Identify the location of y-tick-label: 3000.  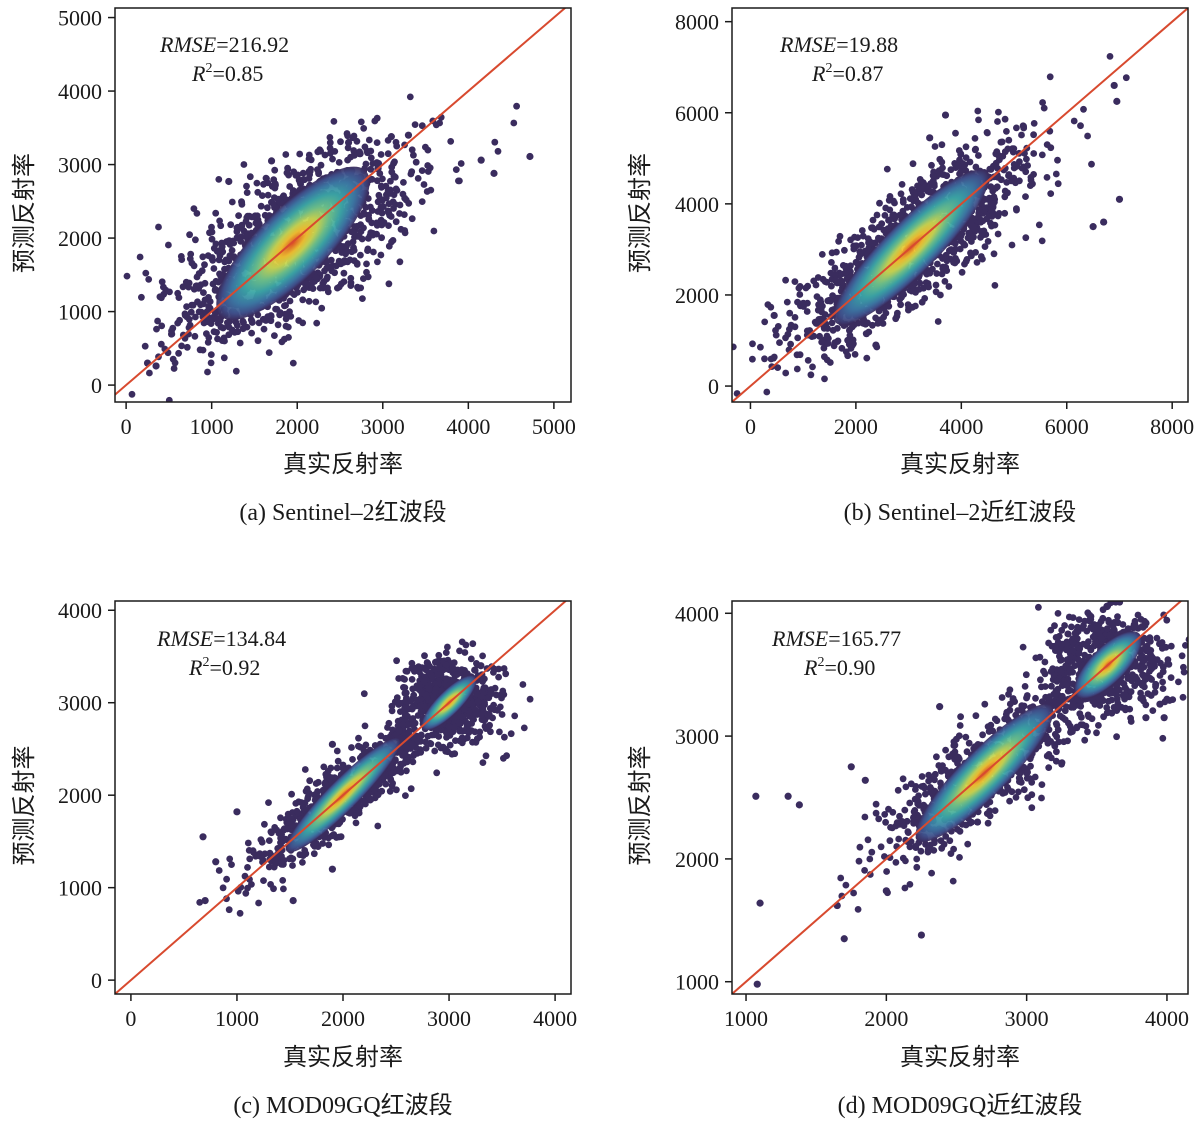
(80, 165).